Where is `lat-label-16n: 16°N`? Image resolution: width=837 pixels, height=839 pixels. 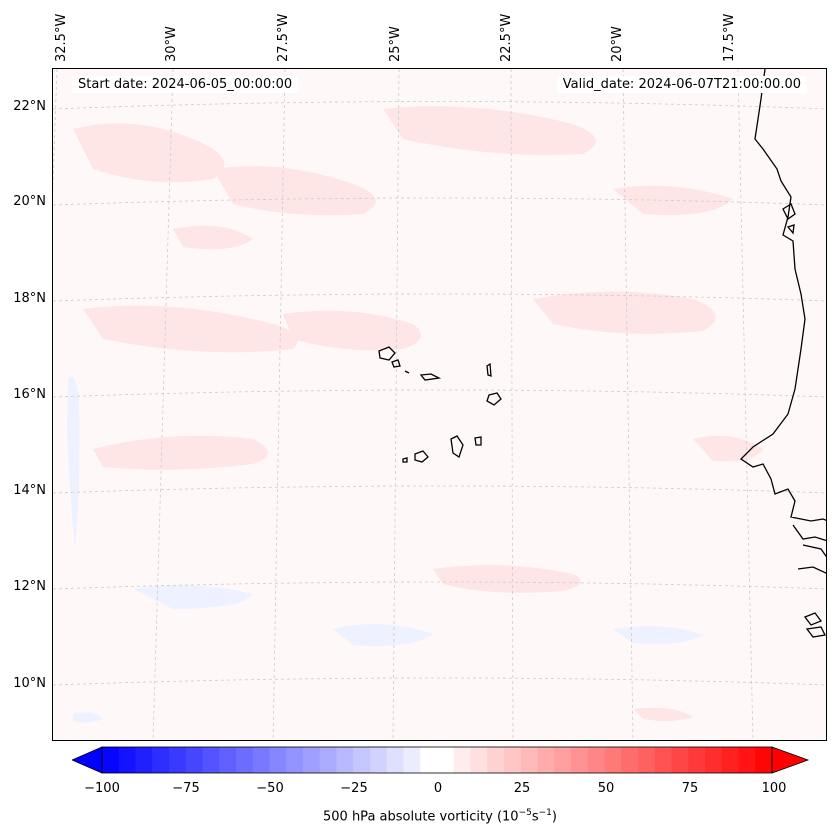
lat-label-16n: 16°N is located at coordinates (29, 394).